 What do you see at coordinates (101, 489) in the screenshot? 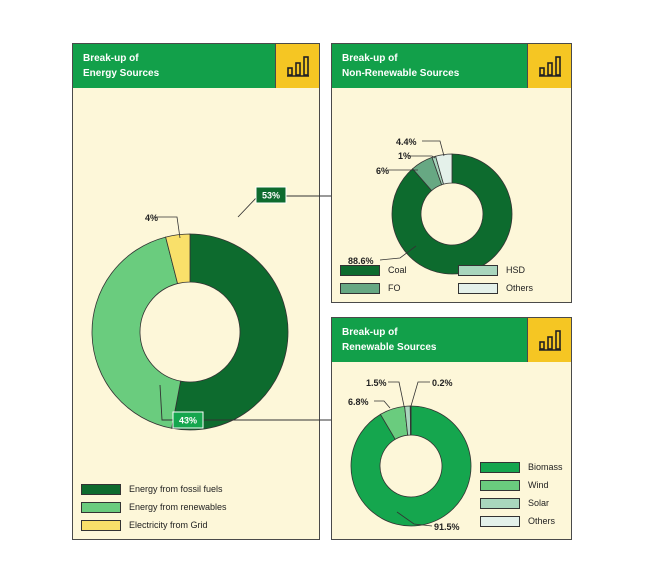
I see `legend-swatch-fossil` at bounding box center [101, 489].